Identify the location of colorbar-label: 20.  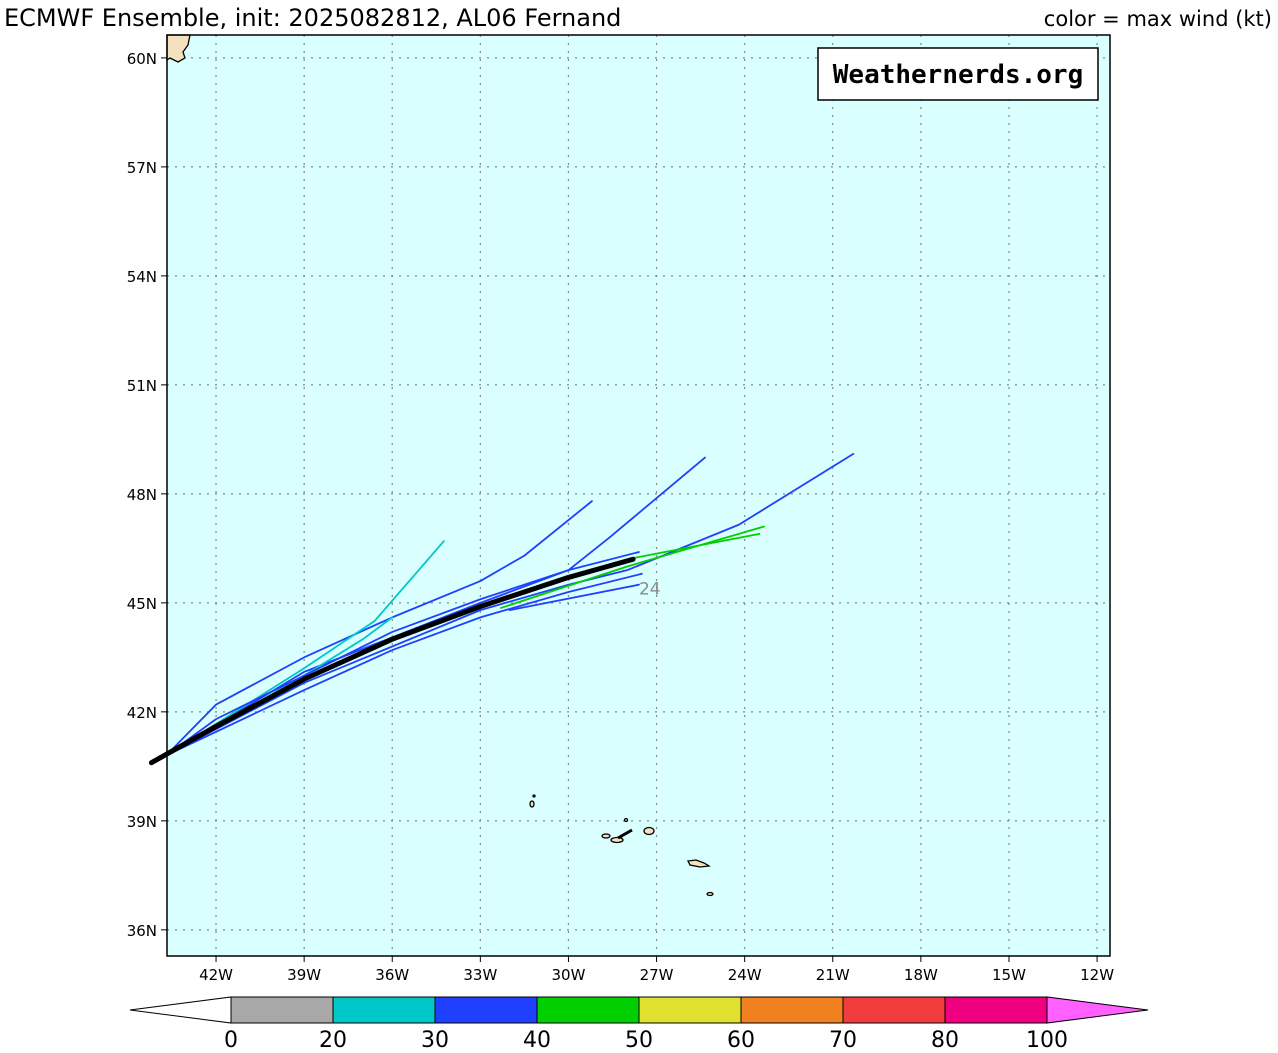
(333, 1040).